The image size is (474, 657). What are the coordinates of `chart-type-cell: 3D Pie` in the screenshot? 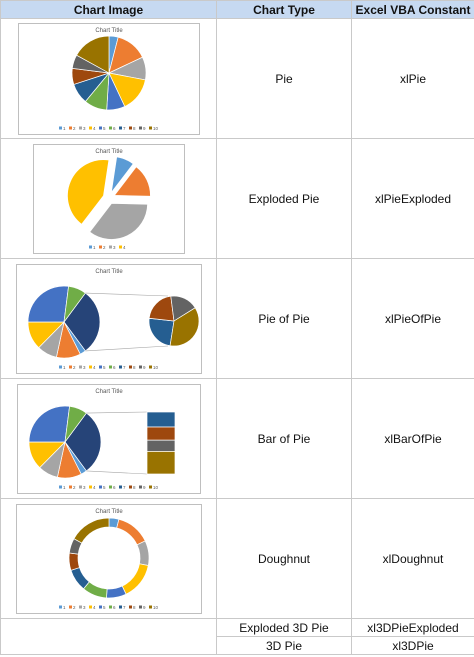 It's located at (284, 645).